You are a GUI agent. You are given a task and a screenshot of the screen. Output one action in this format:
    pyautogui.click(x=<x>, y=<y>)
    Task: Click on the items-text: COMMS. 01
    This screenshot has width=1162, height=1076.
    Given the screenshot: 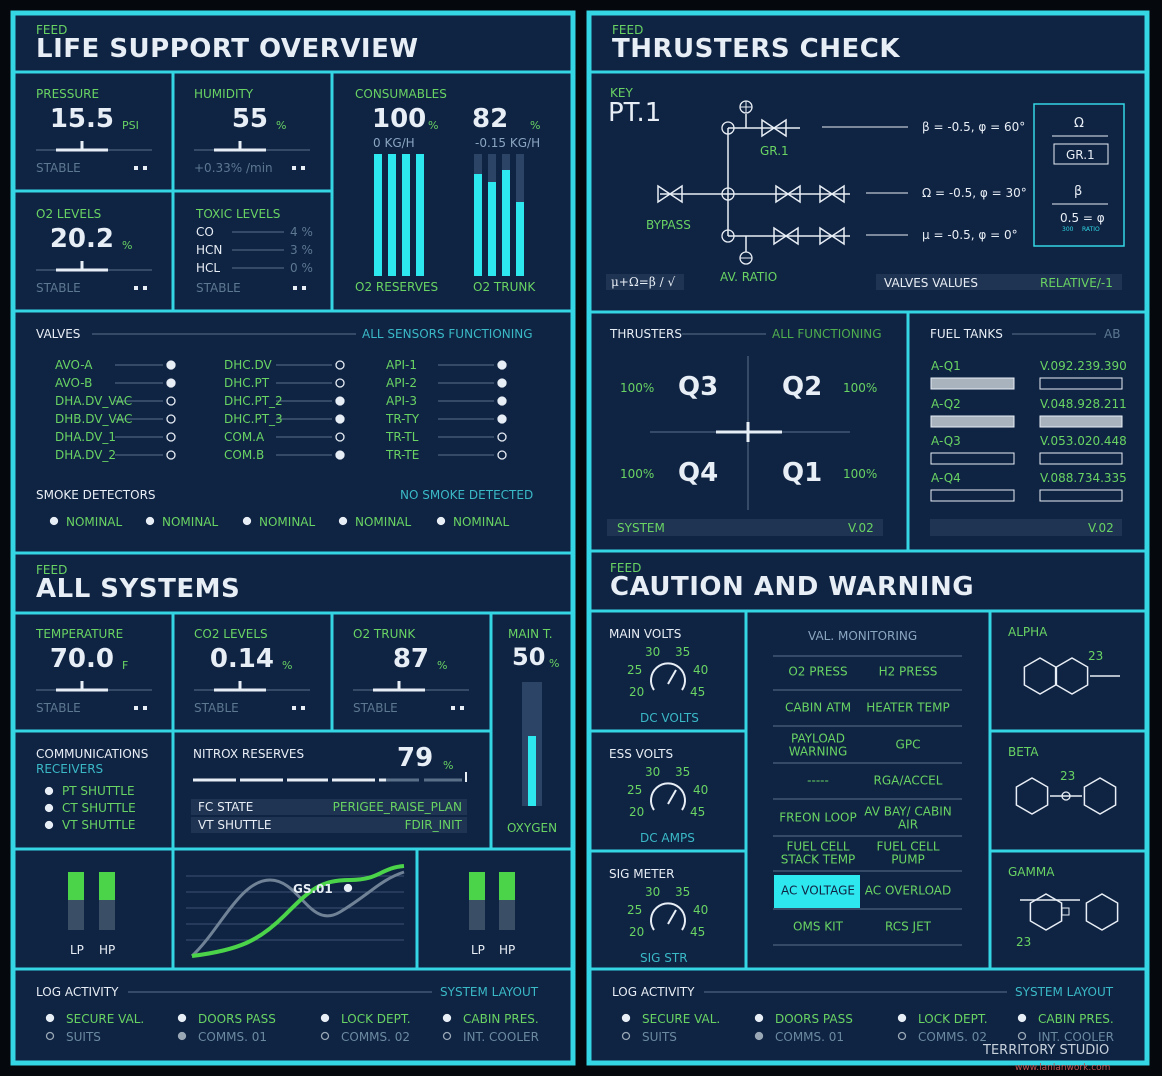 What is the action you would take?
    pyautogui.click(x=810, y=1037)
    